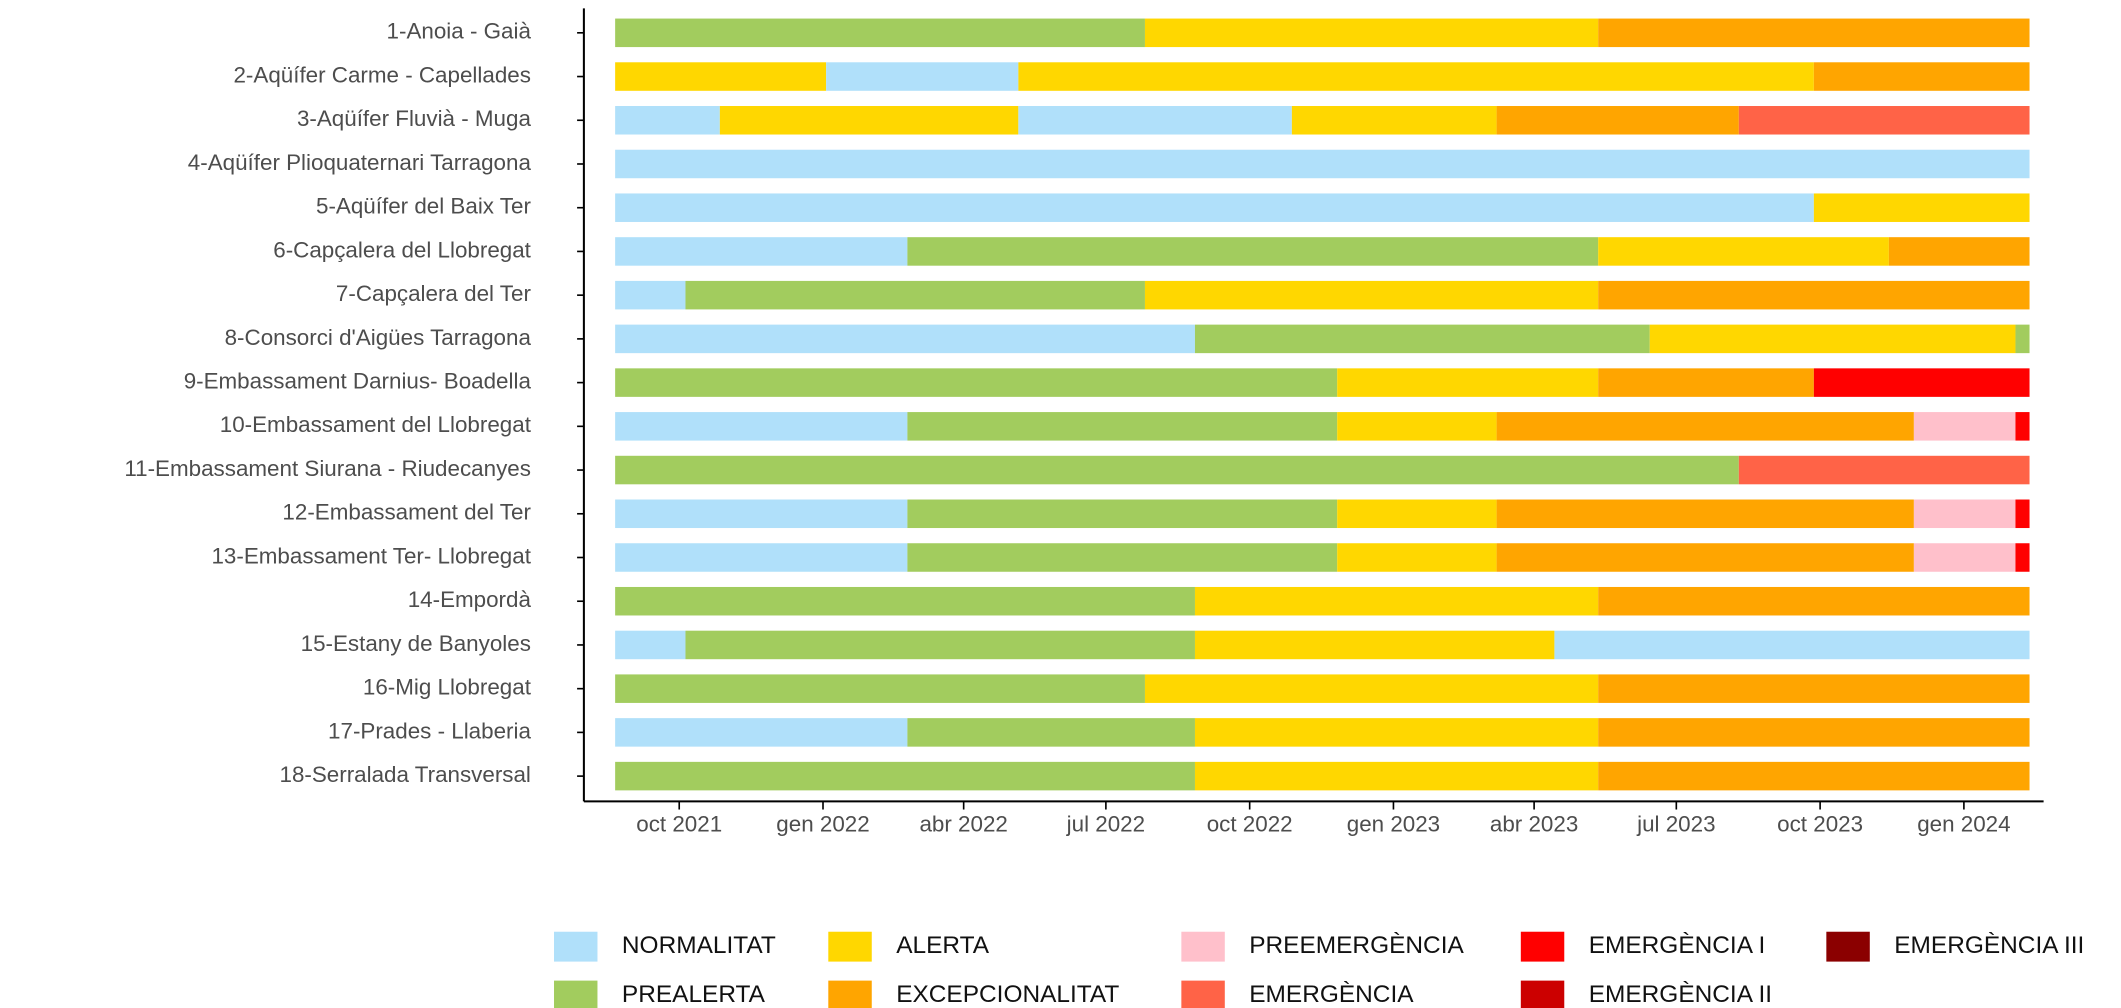 The width and height of the screenshot is (2121, 1008). What do you see at coordinates (1820, 824) in the screenshot?
I see `x-tick-label: oct 2023` at bounding box center [1820, 824].